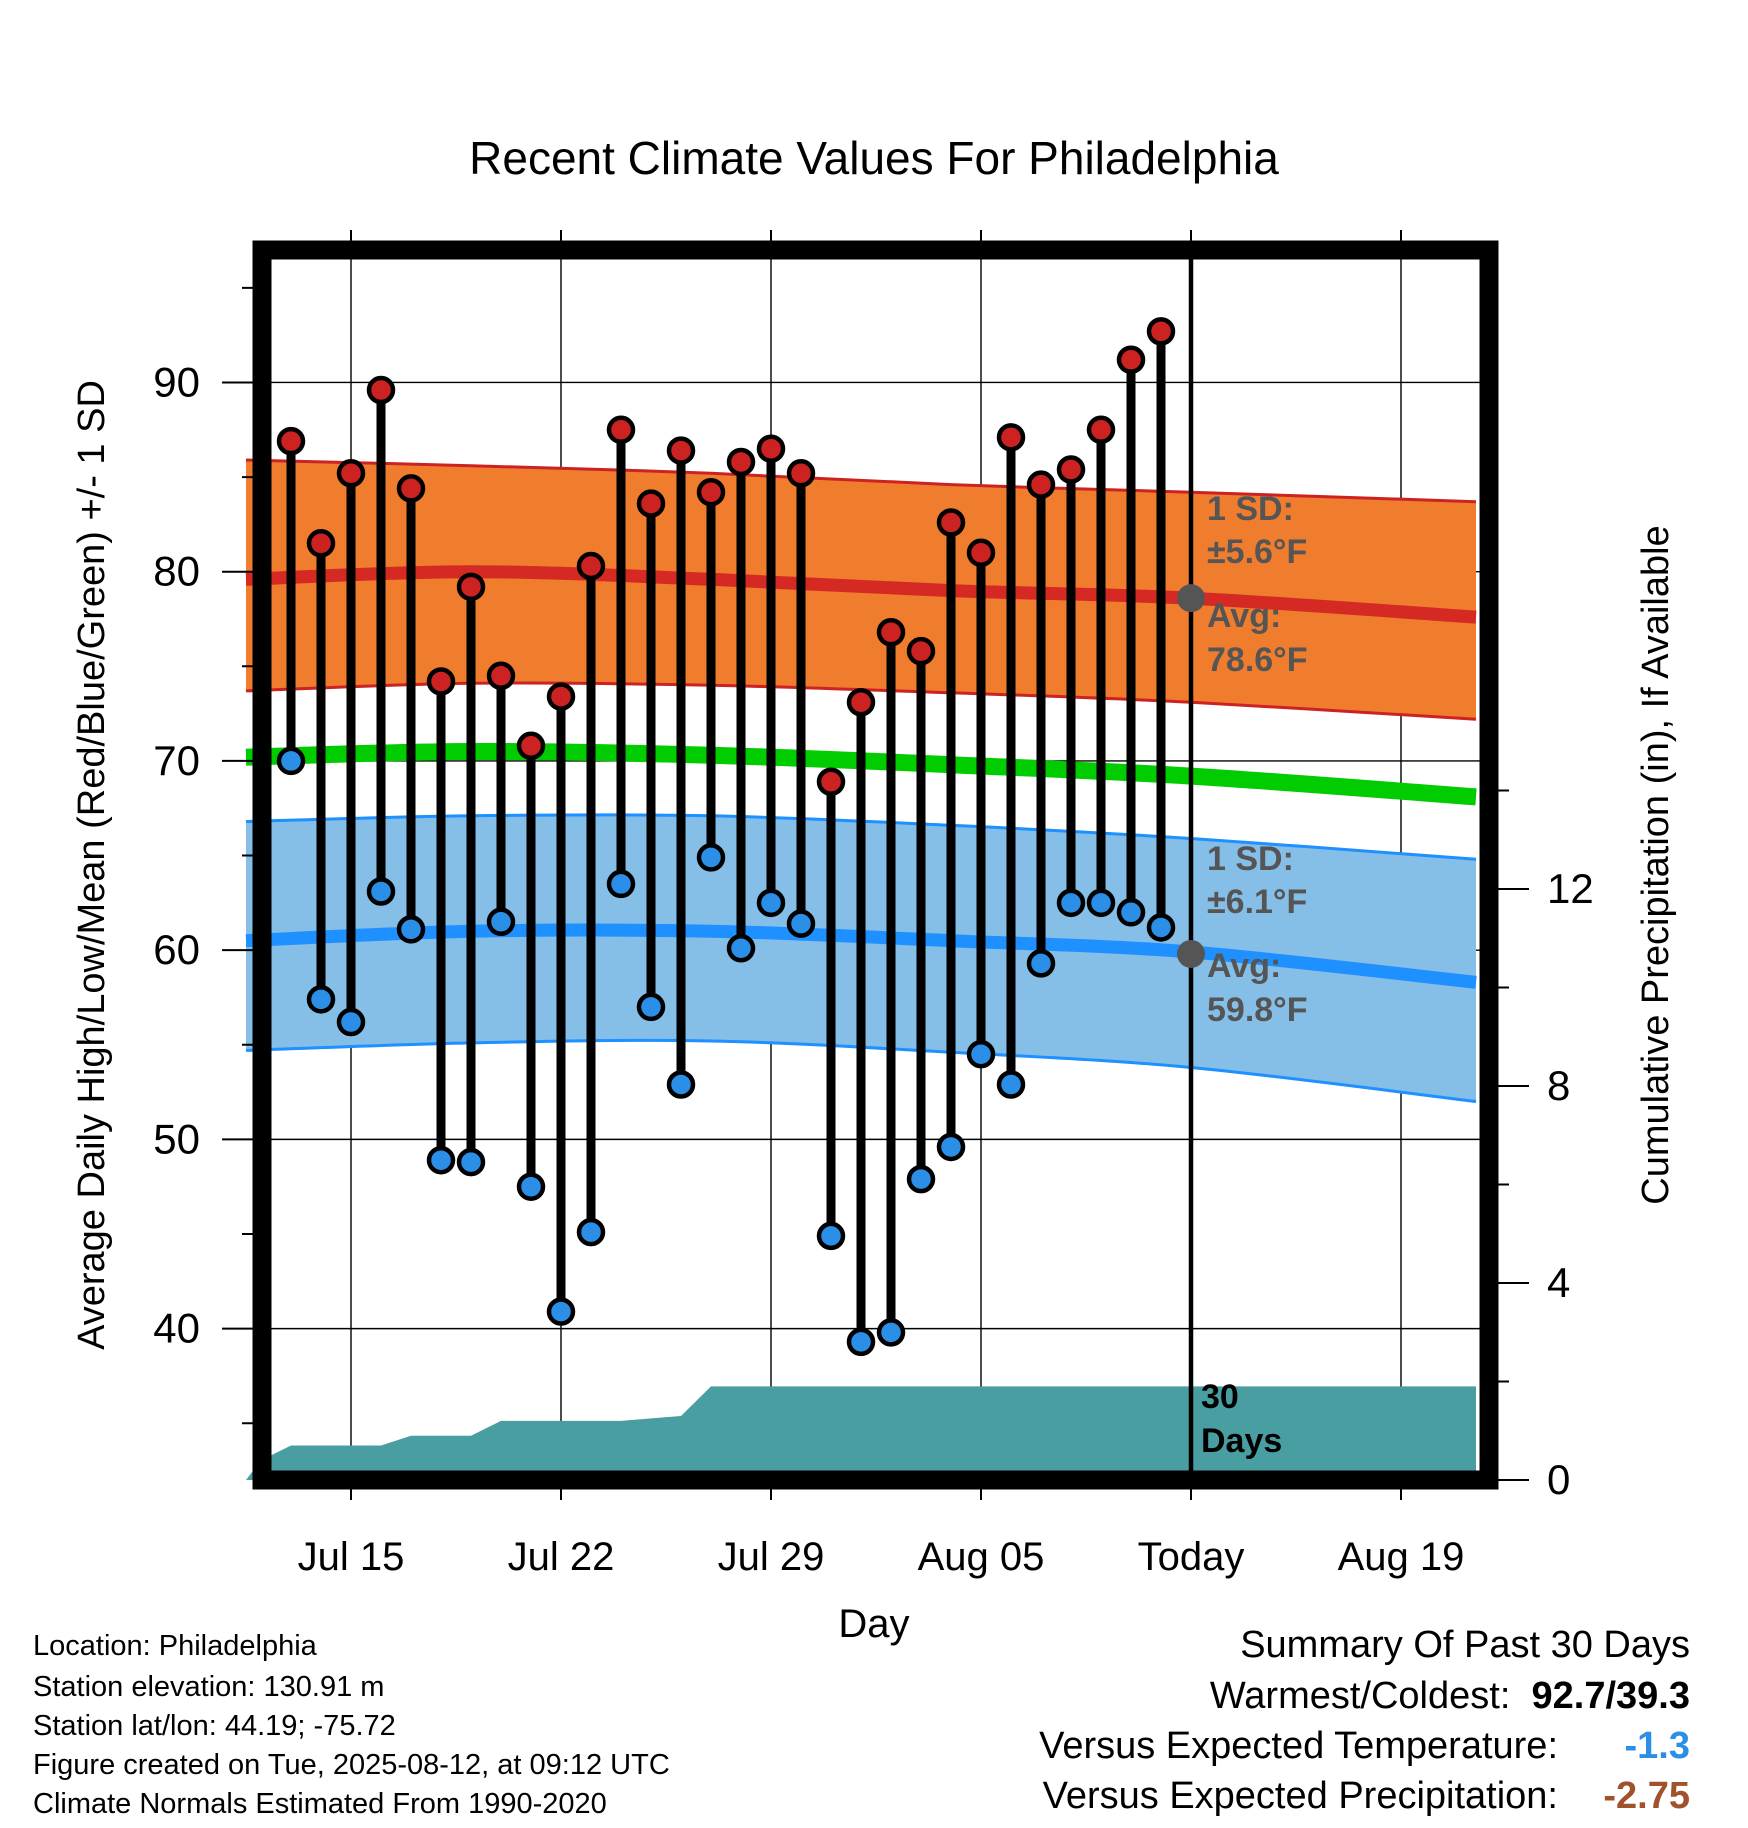 This screenshot has width=1748, height=1828. Describe the element at coordinates (1257, 552) in the screenshot. I see `high-sd-value: ±5.6°F` at that location.